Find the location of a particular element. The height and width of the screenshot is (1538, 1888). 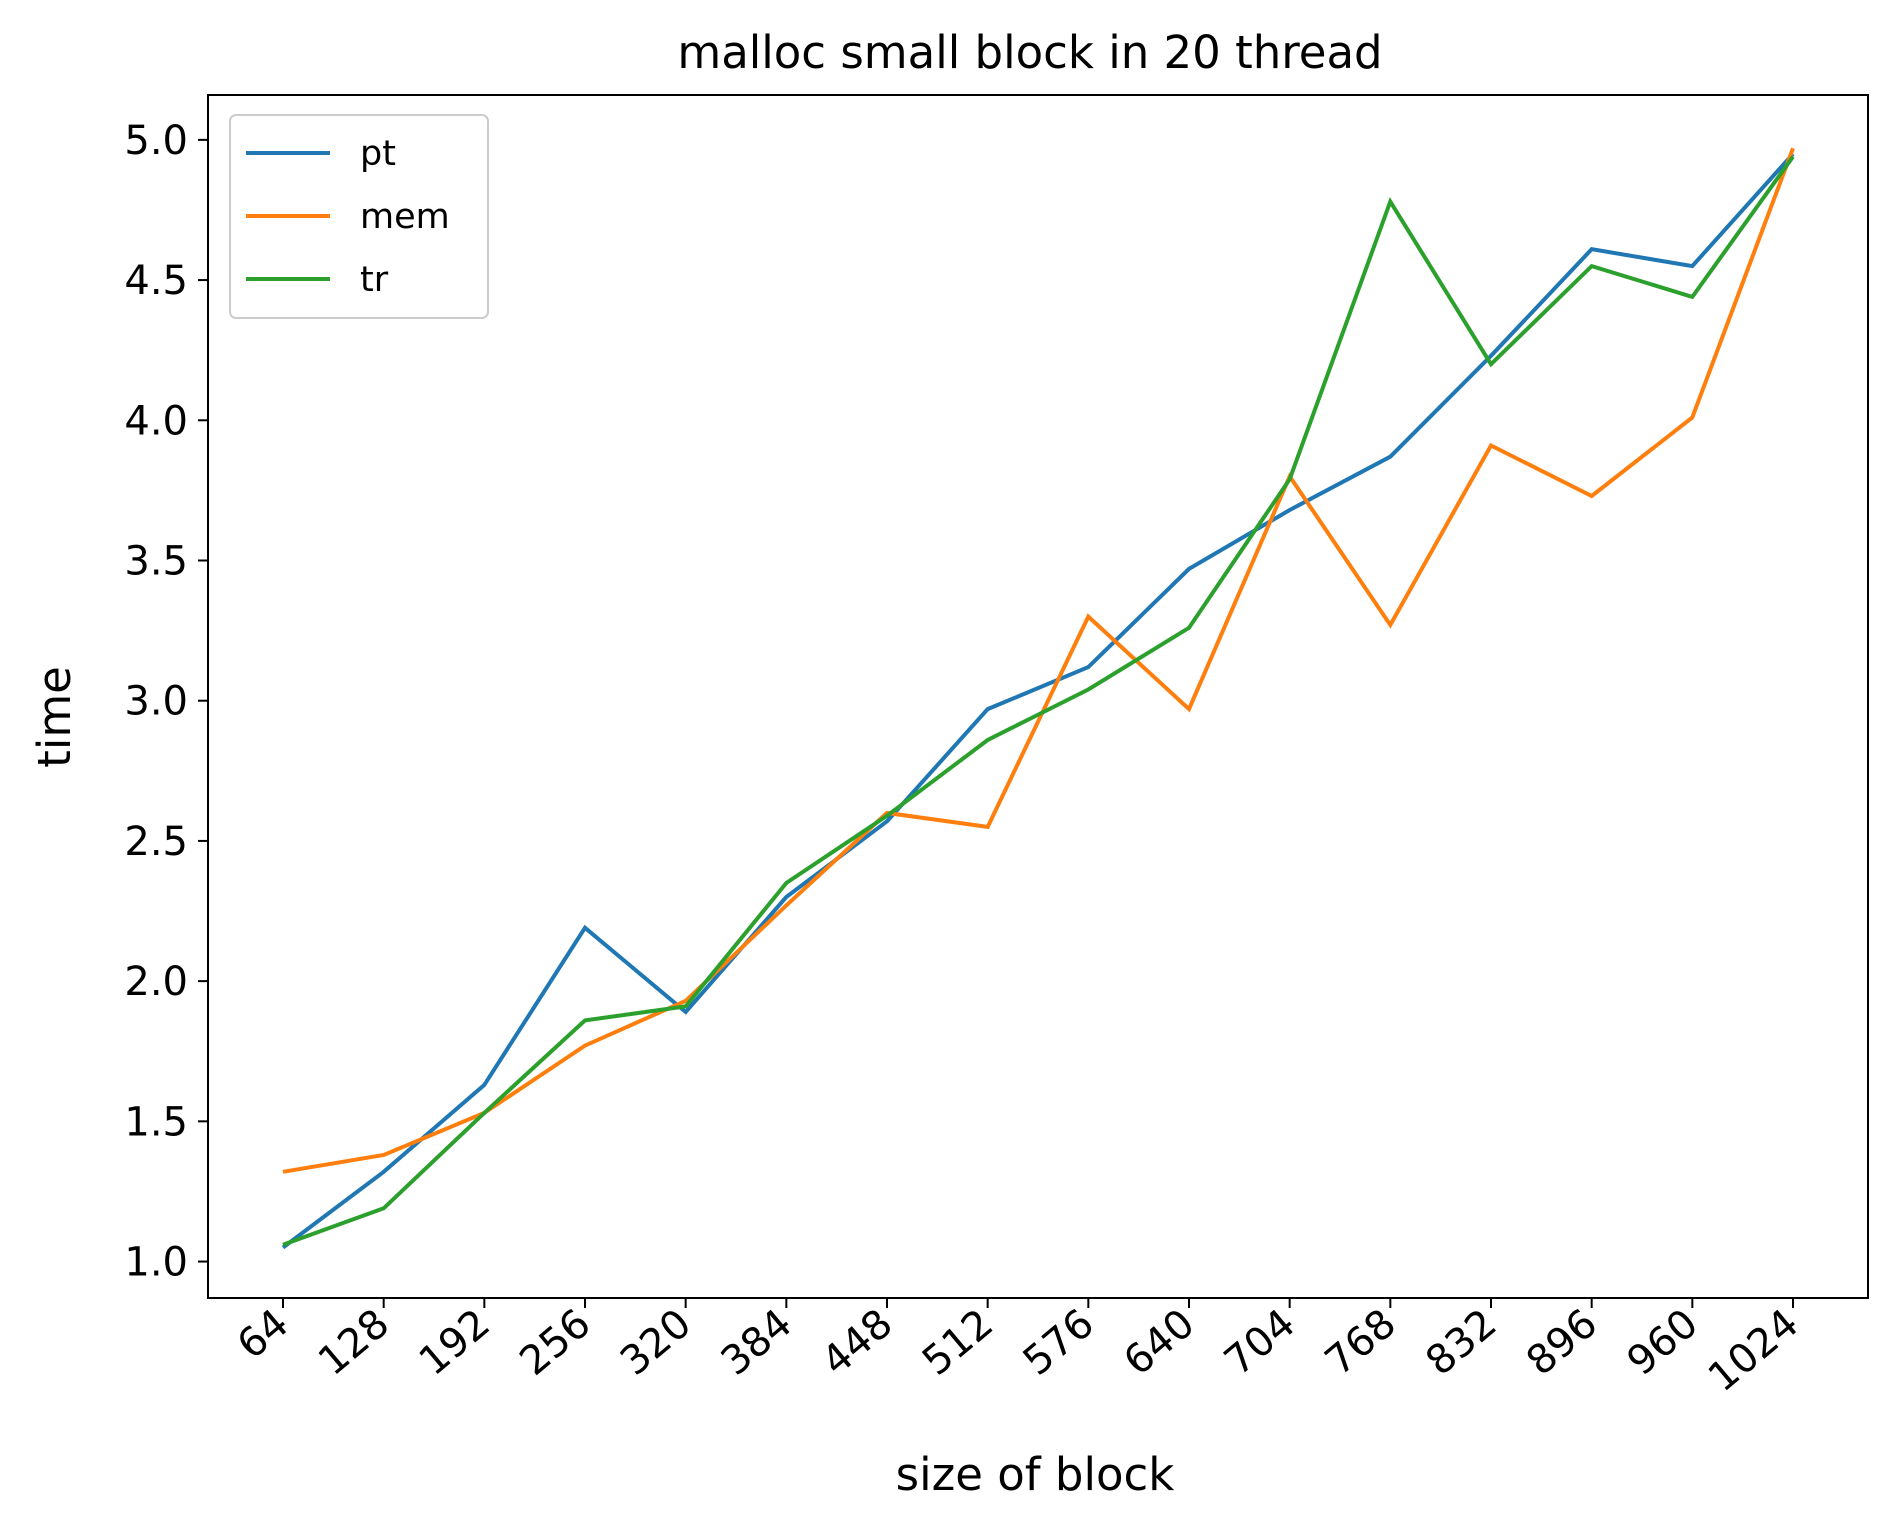

legend-box is located at coordinates (359, 216).